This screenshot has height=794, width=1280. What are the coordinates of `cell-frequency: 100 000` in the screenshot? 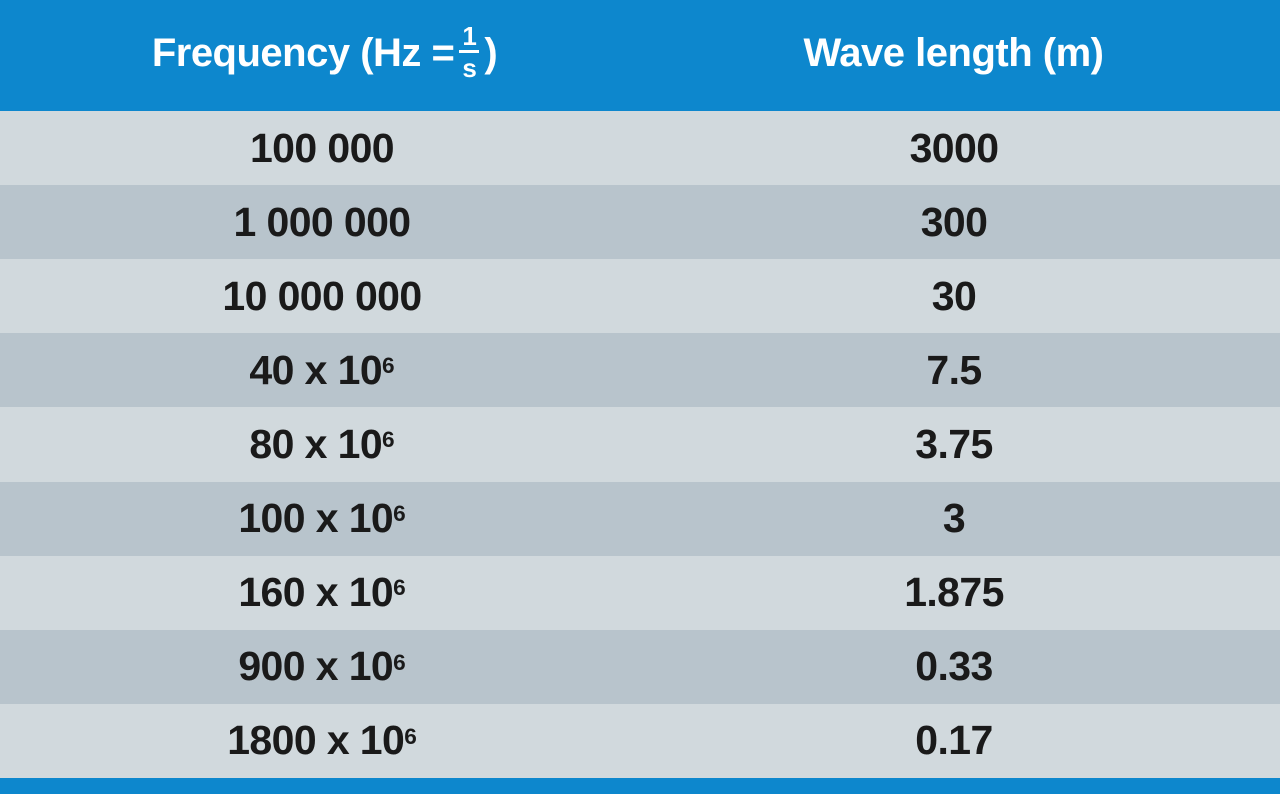 It's located at (319, 147).